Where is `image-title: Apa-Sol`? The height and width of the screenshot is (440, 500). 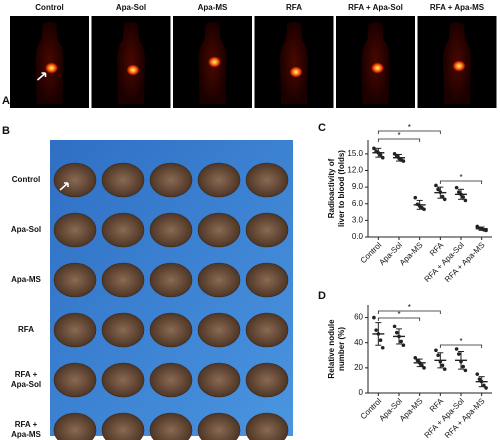 image-title: Apa-Sol is located at coordinates (131, 7).